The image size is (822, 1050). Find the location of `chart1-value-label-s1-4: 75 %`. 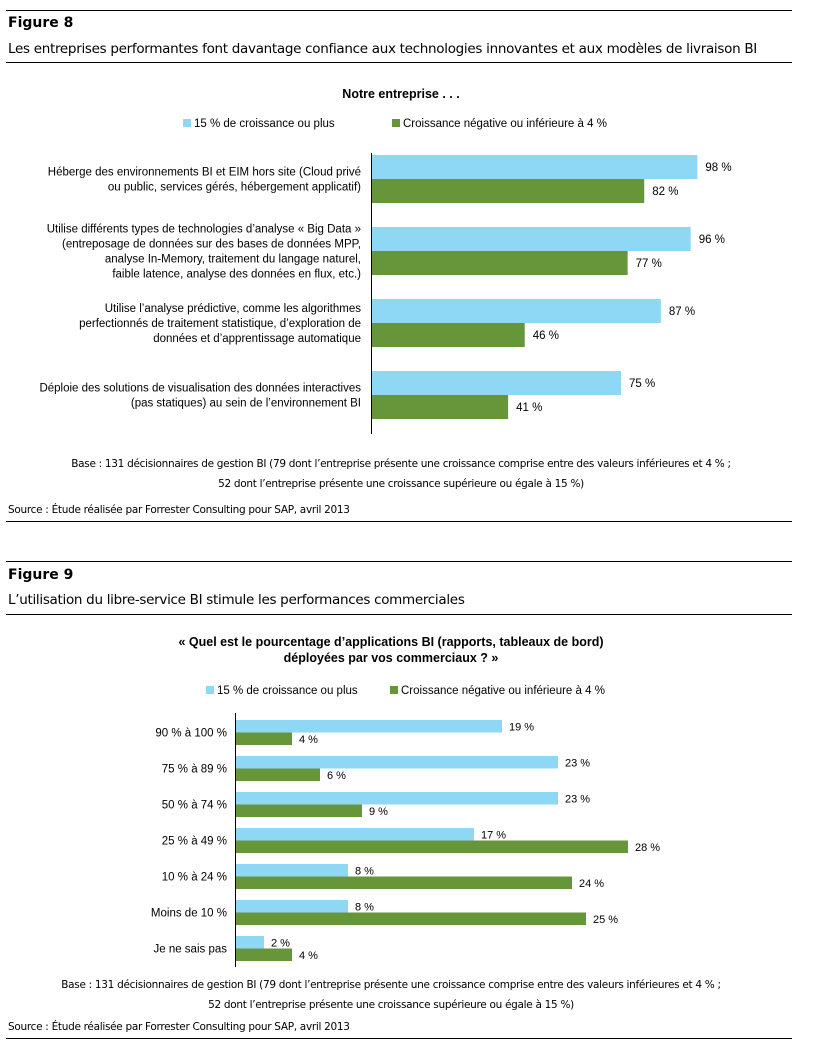

chart1-value-label-s1-4: 75 % is located at coordinates (642, 384).